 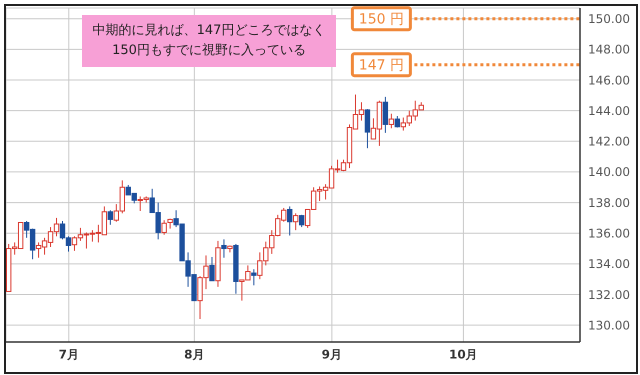 I want to click on y-tick-label: 144.00, so click(x=609, y=111).